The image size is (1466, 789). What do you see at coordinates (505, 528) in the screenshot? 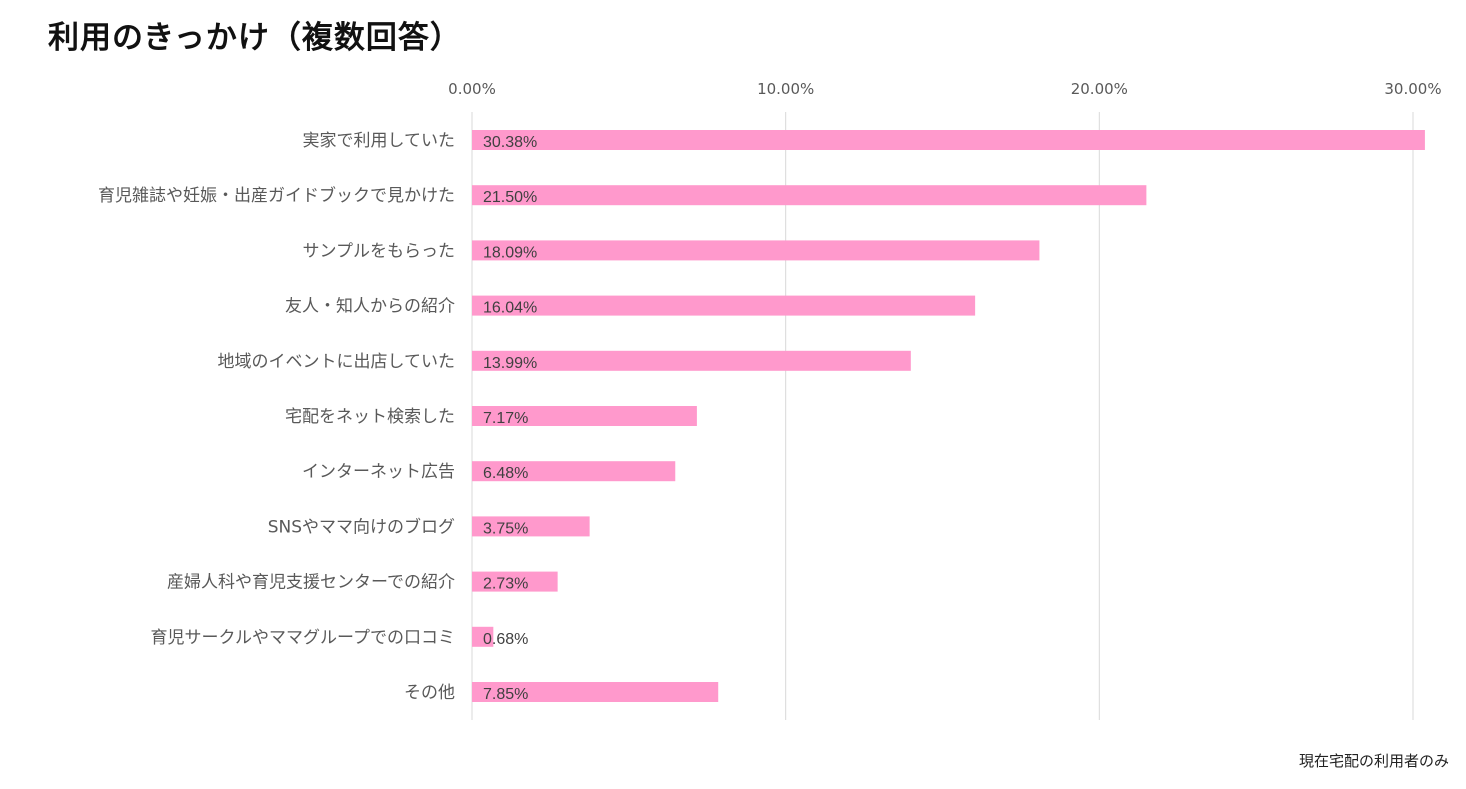
I see `data-label: 3.75%` at bounding box center [505, 528].